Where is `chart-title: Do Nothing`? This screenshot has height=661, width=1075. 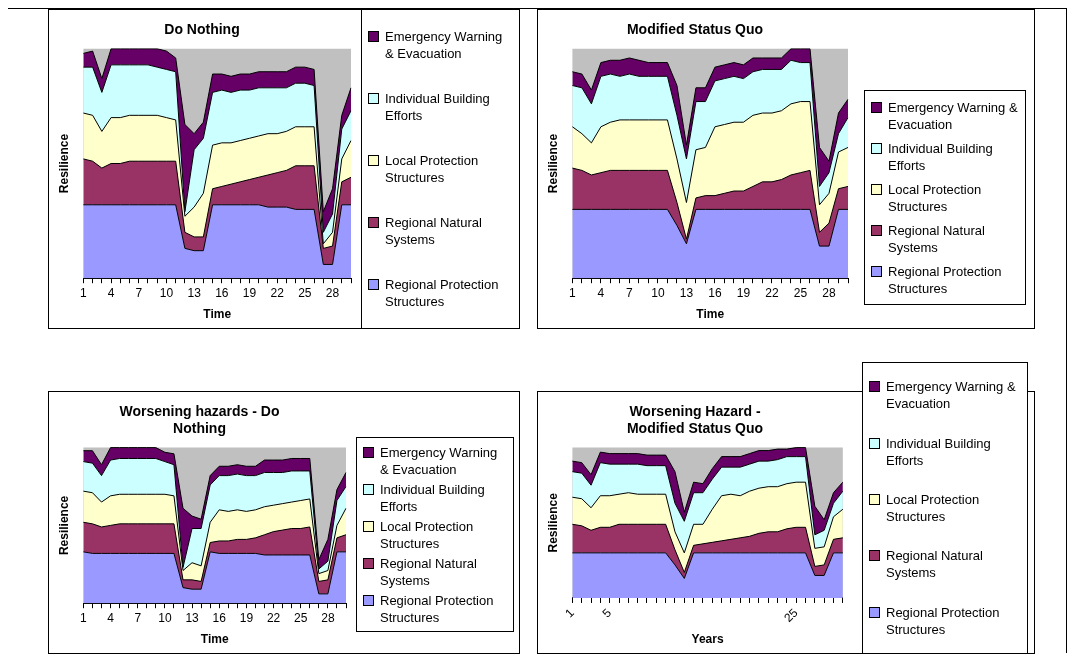 chart-title: Do Nothing is located at coordinates (202, 29).